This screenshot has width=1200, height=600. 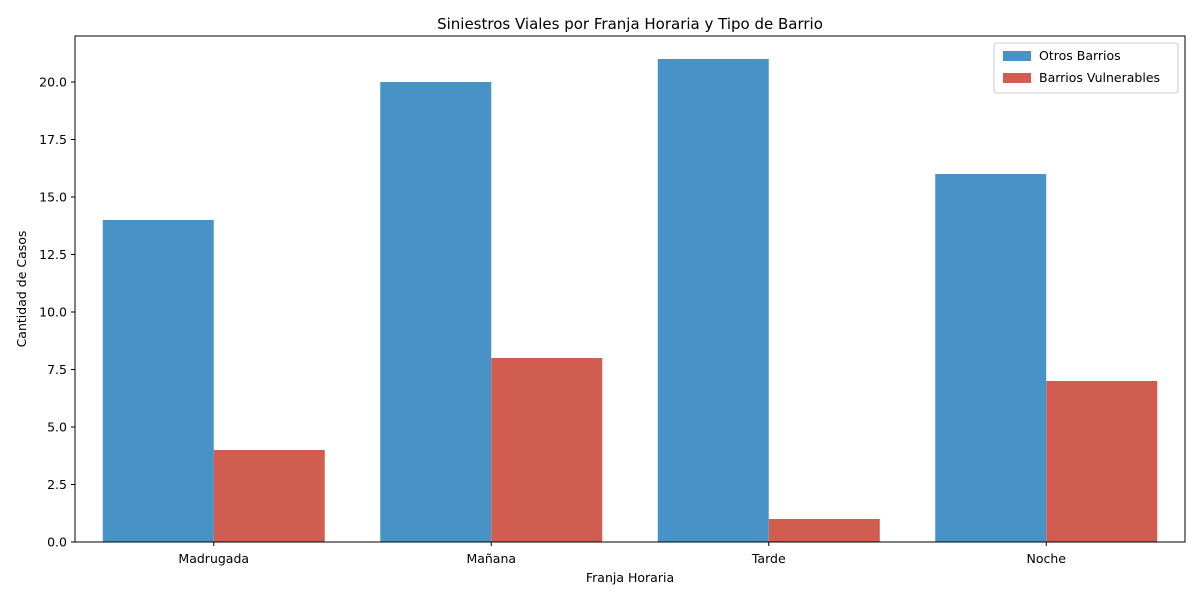 I want to click on x-tick-label: Mañana, so click(x=491, y=558).